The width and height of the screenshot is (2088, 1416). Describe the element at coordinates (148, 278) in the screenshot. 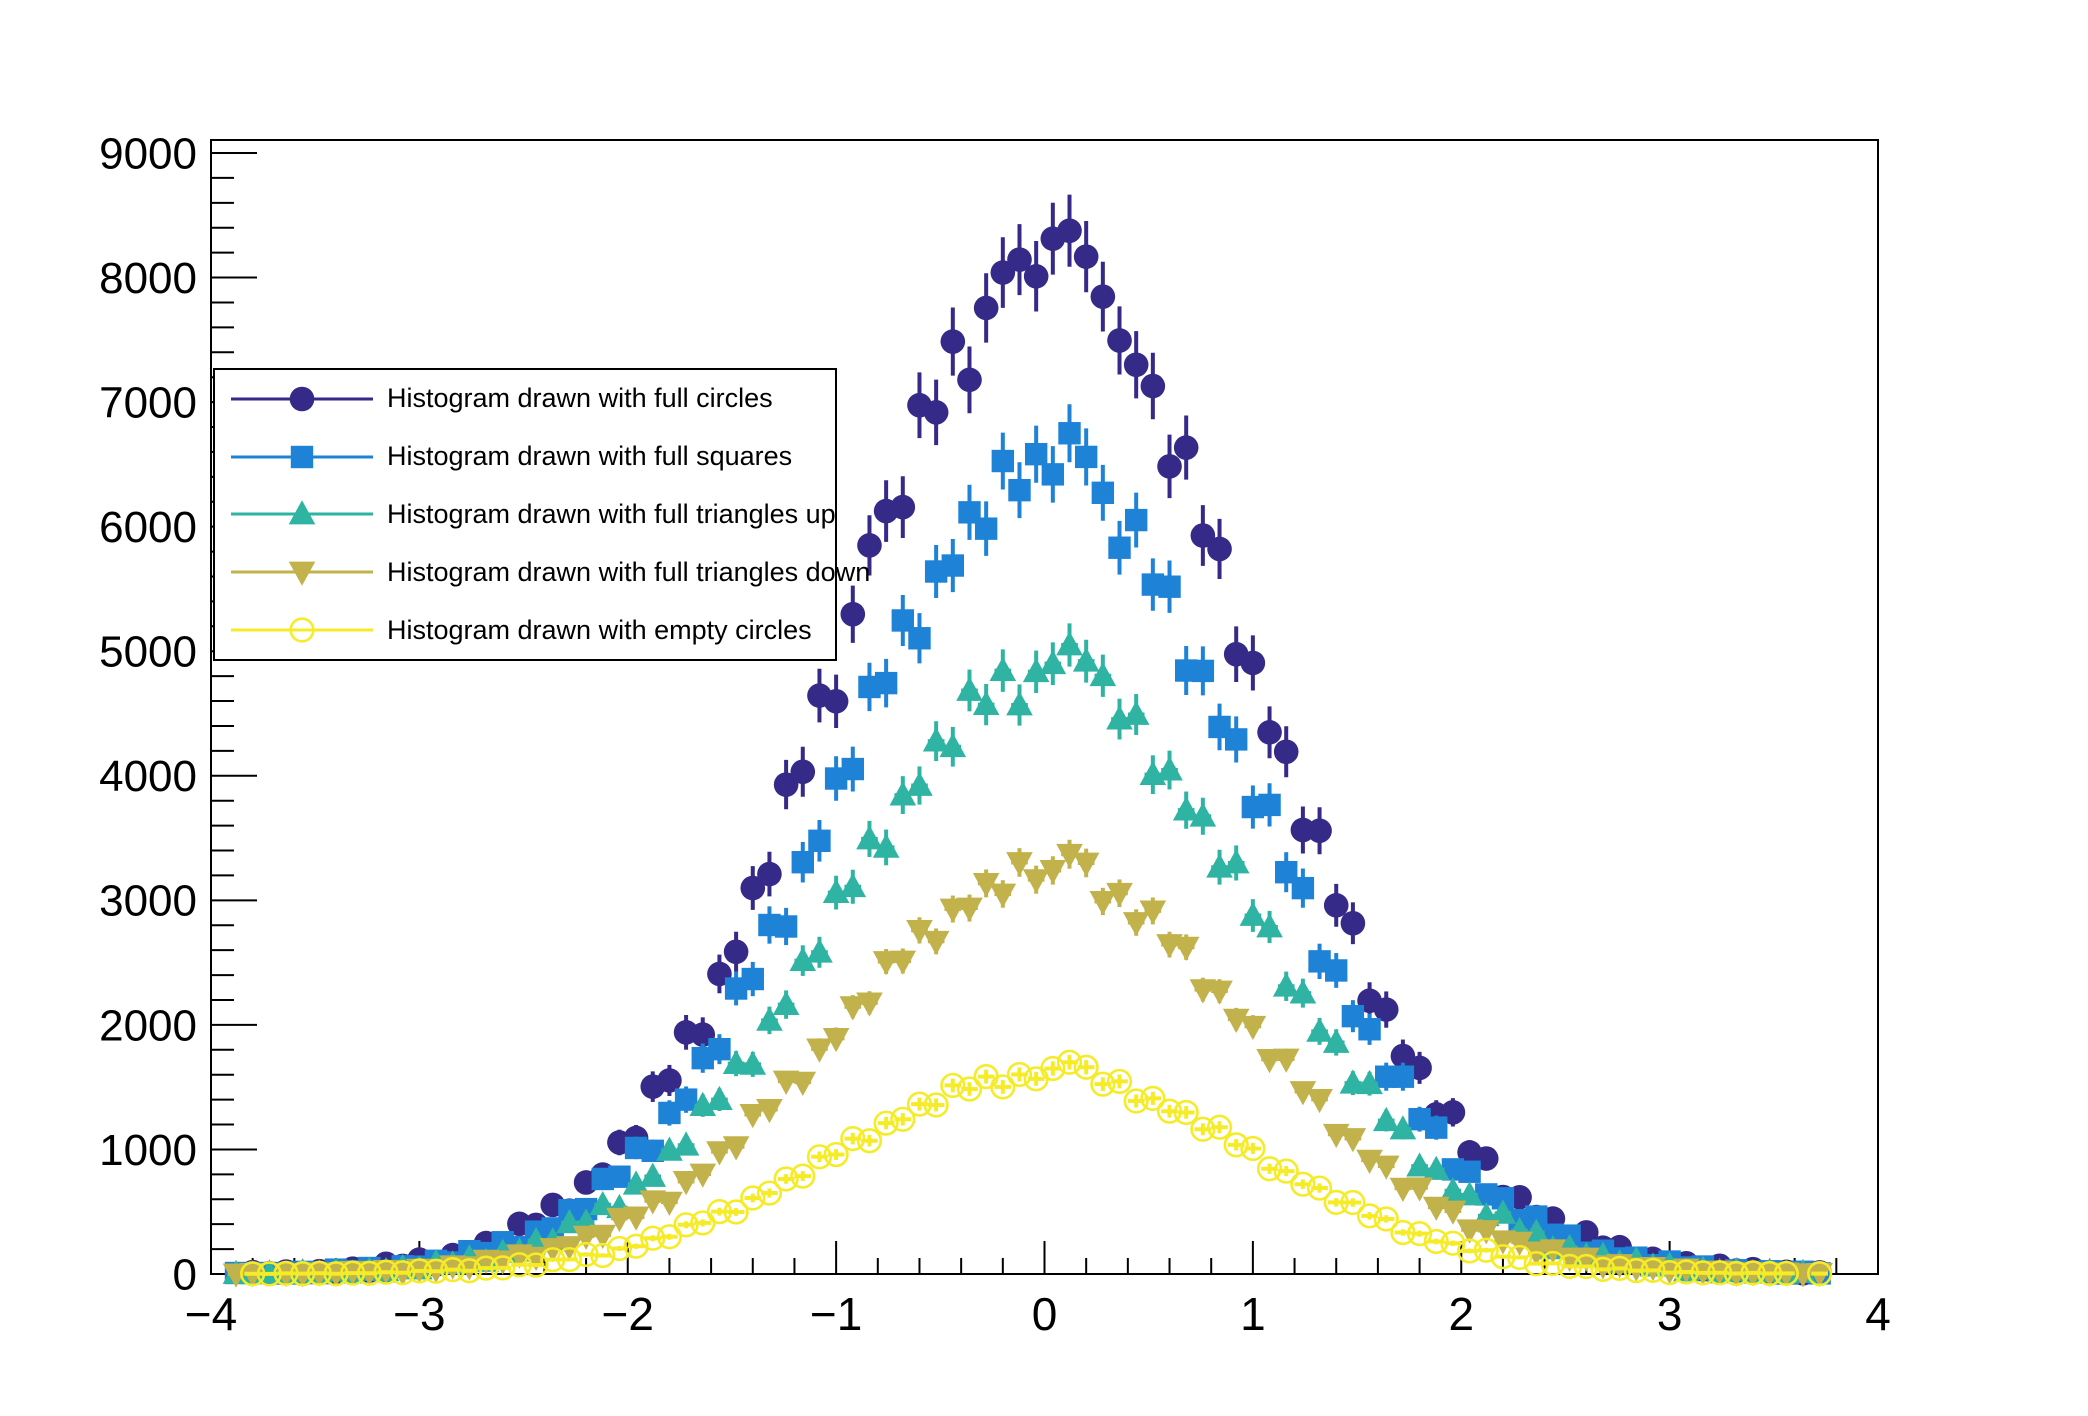

I see `y-tick-label: 8000` at that location.